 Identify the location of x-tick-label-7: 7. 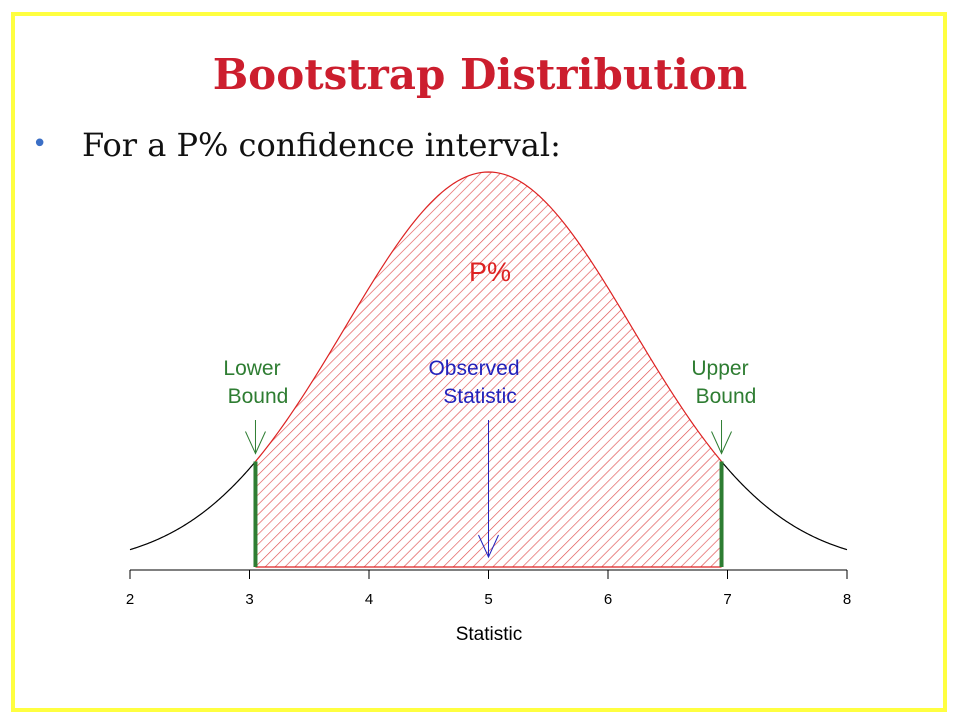
(727, 599).